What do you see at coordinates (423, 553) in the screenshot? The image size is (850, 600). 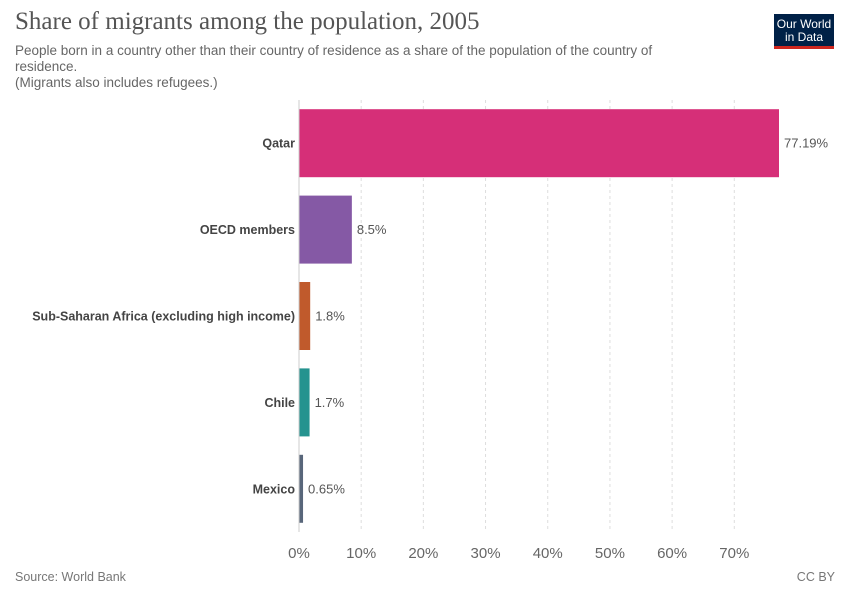 I see `x-tick-label: 20%` at bounding box center [423, 553].